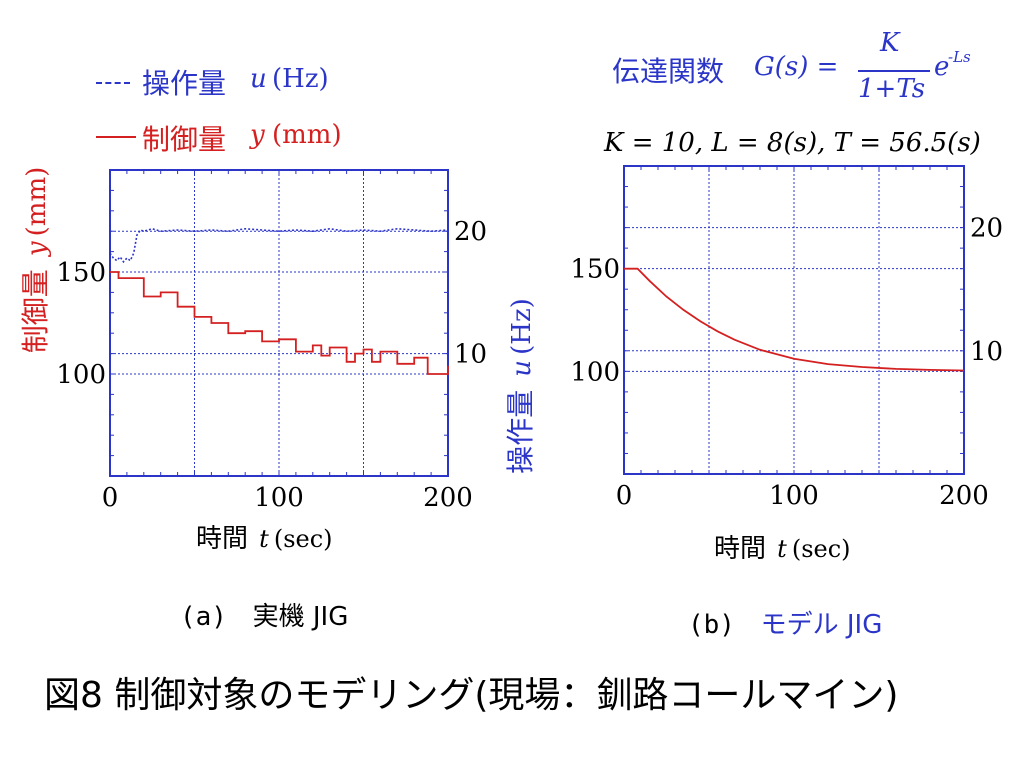  I want to click on chart-a-xtick-label-0: 0, so click(110, 498).